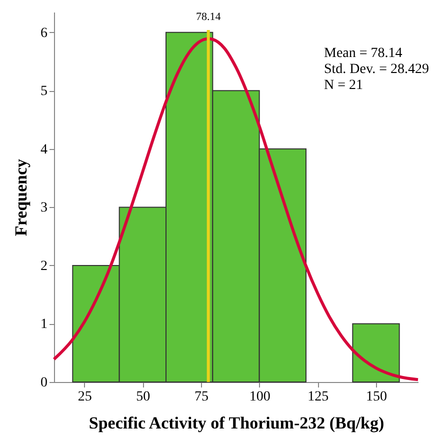 The height and width of the screenshot is (439, 437). I want to click on y-tick-label: 5, so click(44, 92).